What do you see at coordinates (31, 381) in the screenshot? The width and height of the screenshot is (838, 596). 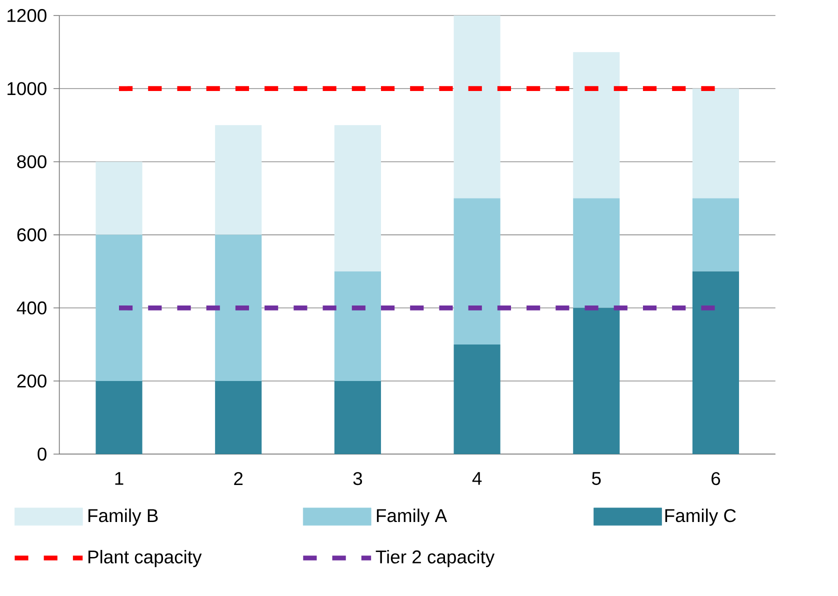 I see `y-tick-label: 200` at bounding box center [31, 381].